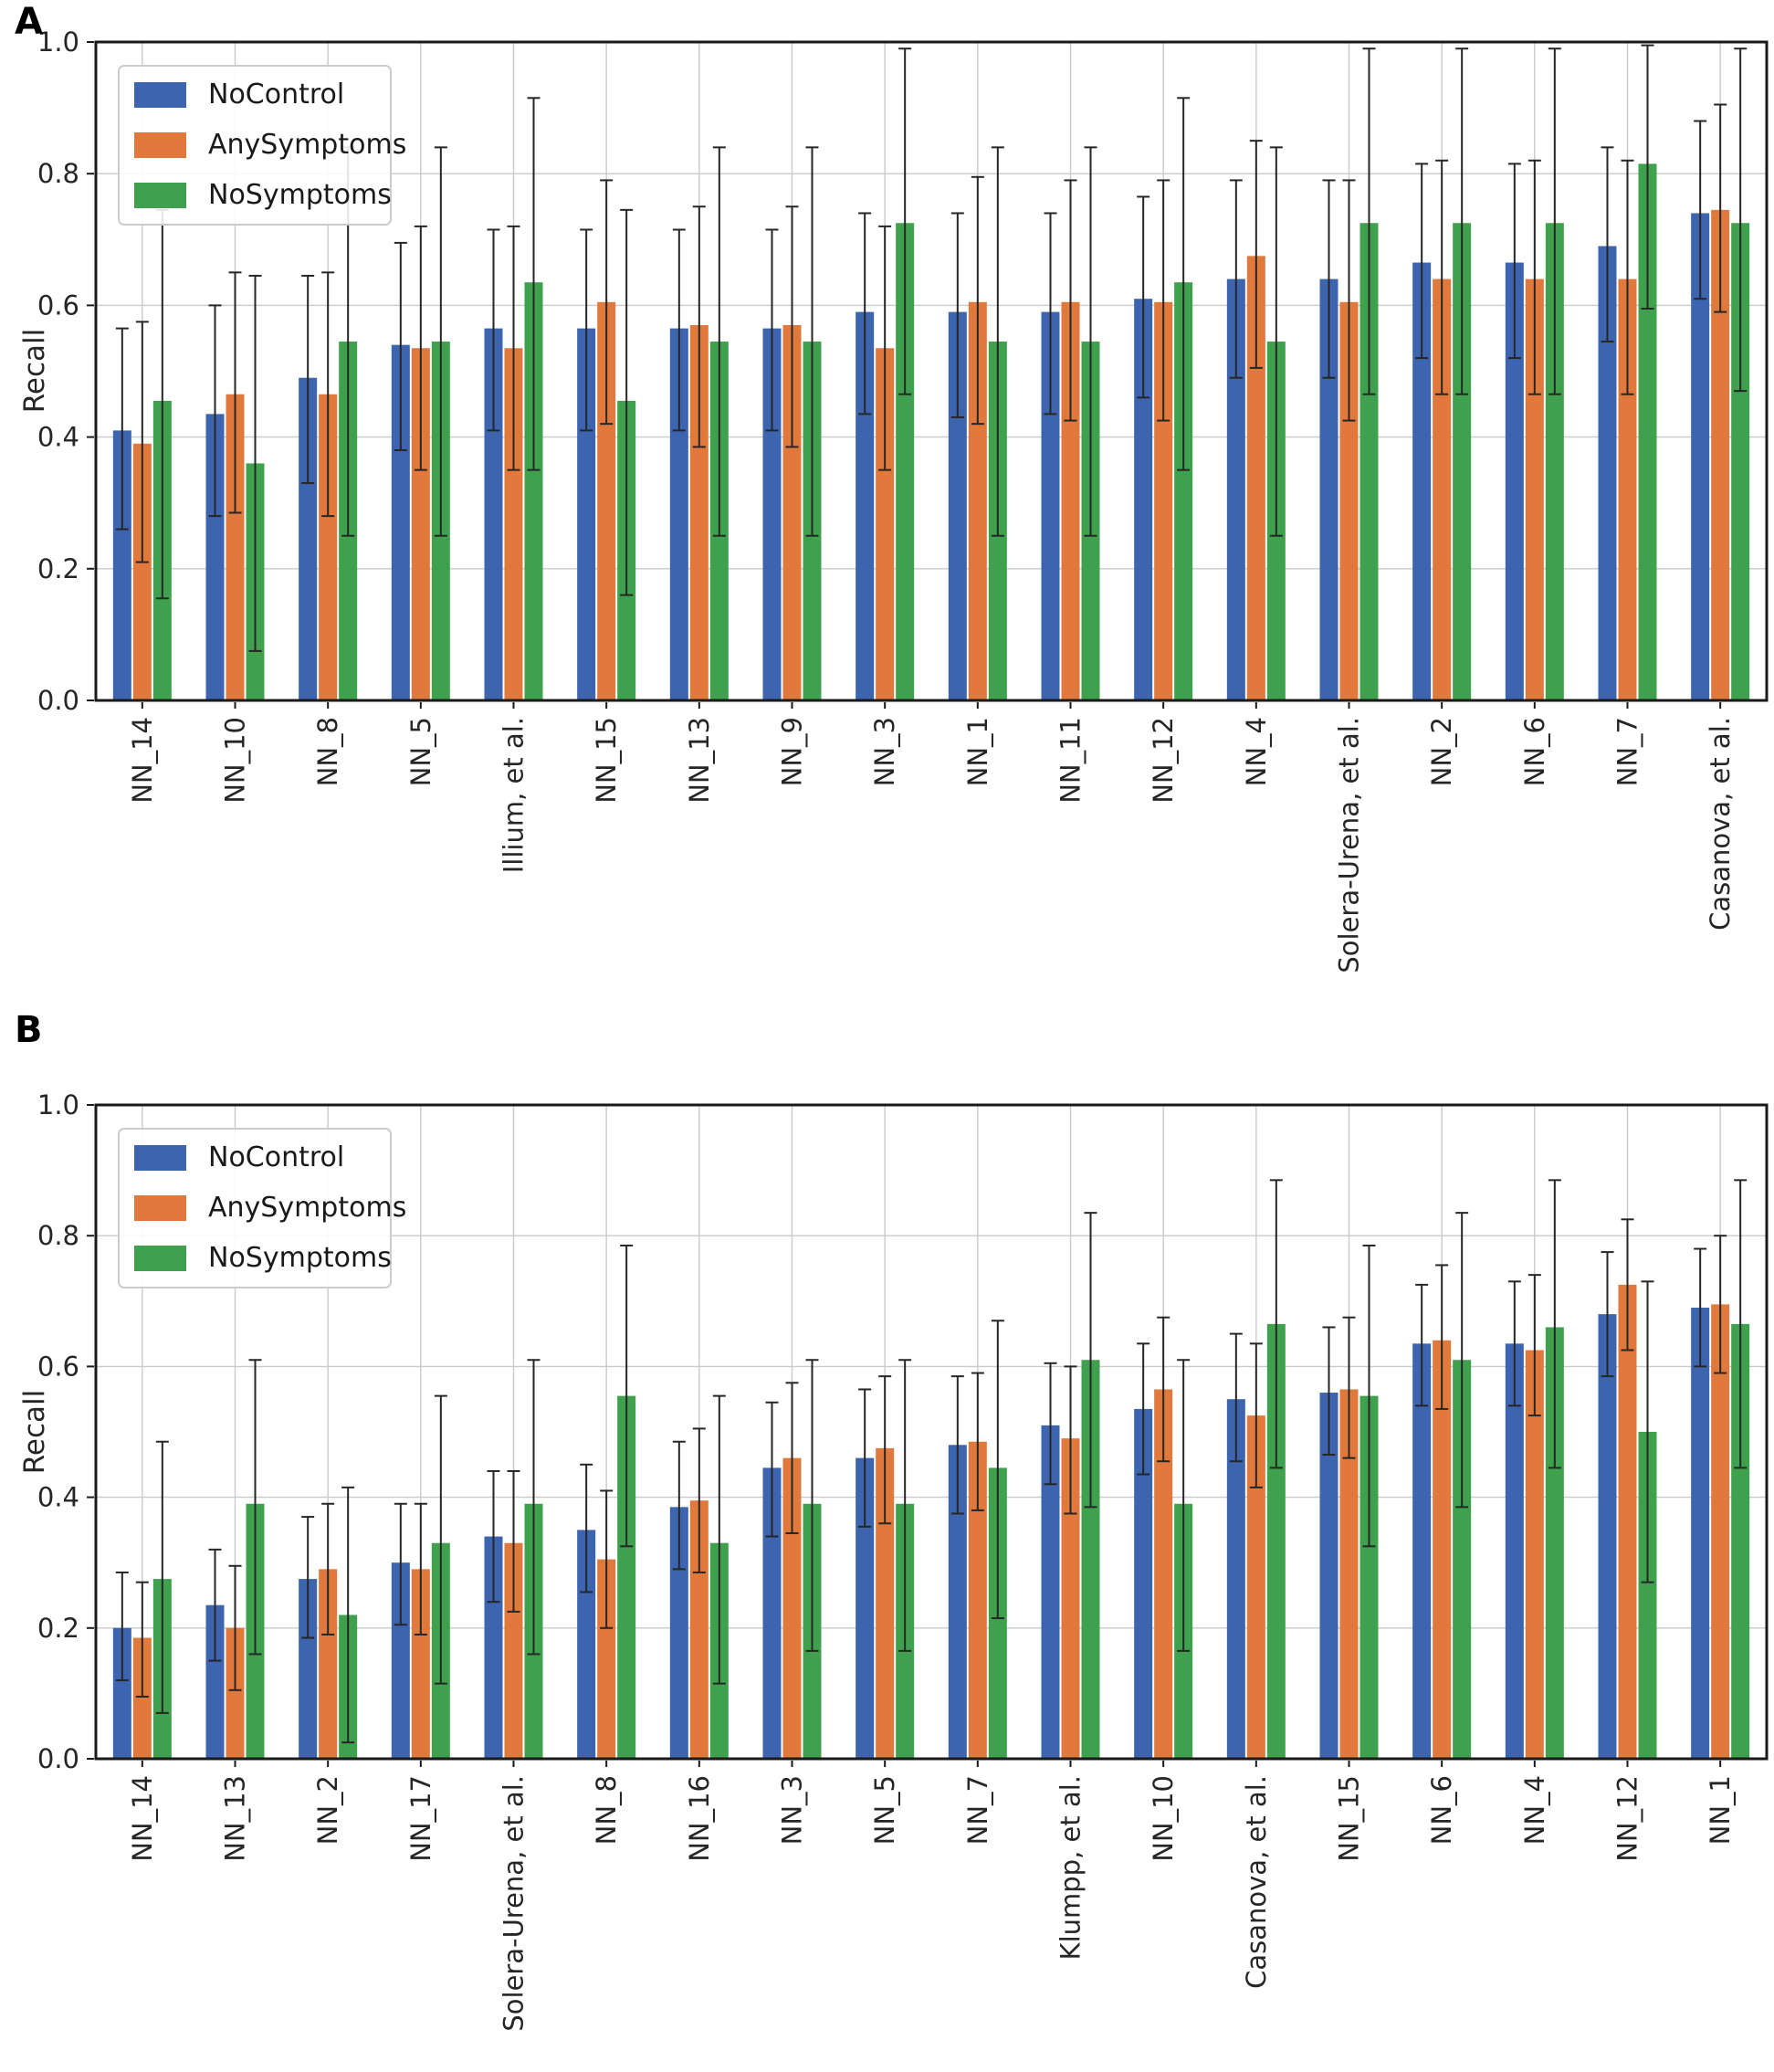  I want to click on panel-b-marker: B, so click(29, 1030).